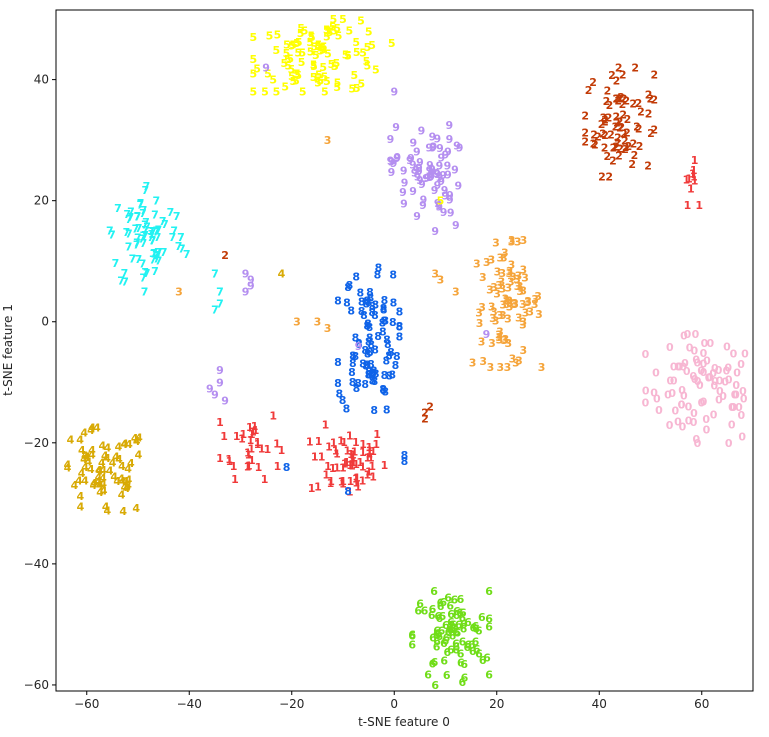  Describe the element at coordinates (36, 443) in the screenshot. I see `y-tick-label: −20` at that location.